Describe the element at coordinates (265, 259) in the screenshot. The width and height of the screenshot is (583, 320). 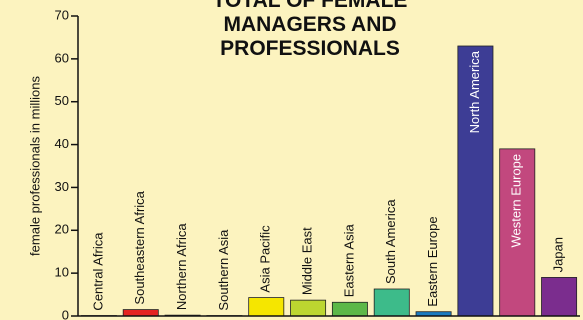
I see `category-label: Asia Pacific` at that location.